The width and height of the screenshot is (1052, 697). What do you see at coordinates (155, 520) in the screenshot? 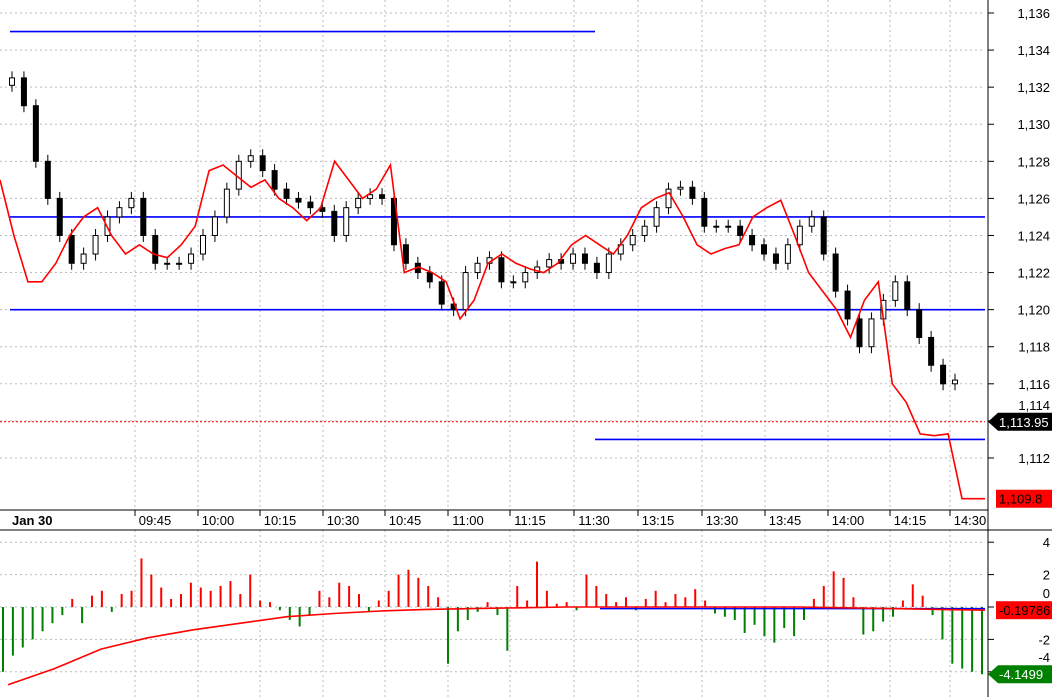
I see `x-tick-label: 09:45` at bounding box center [155, 520].